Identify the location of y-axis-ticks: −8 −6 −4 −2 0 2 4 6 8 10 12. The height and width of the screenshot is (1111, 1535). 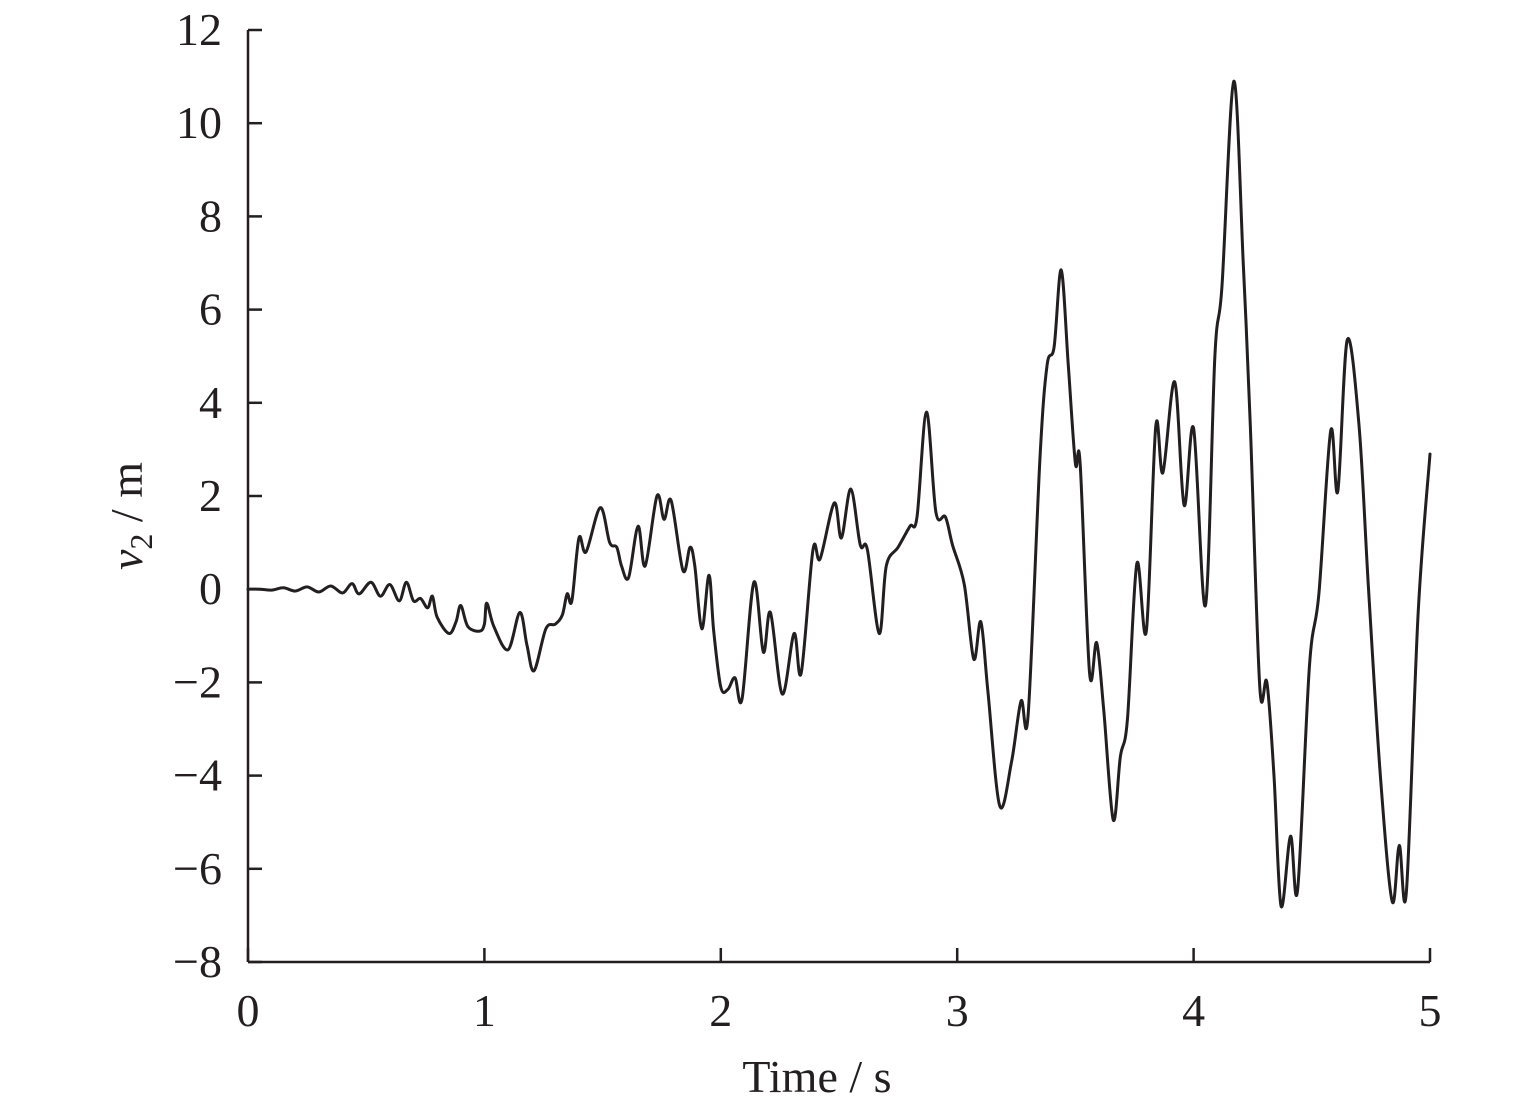
(217, 495).